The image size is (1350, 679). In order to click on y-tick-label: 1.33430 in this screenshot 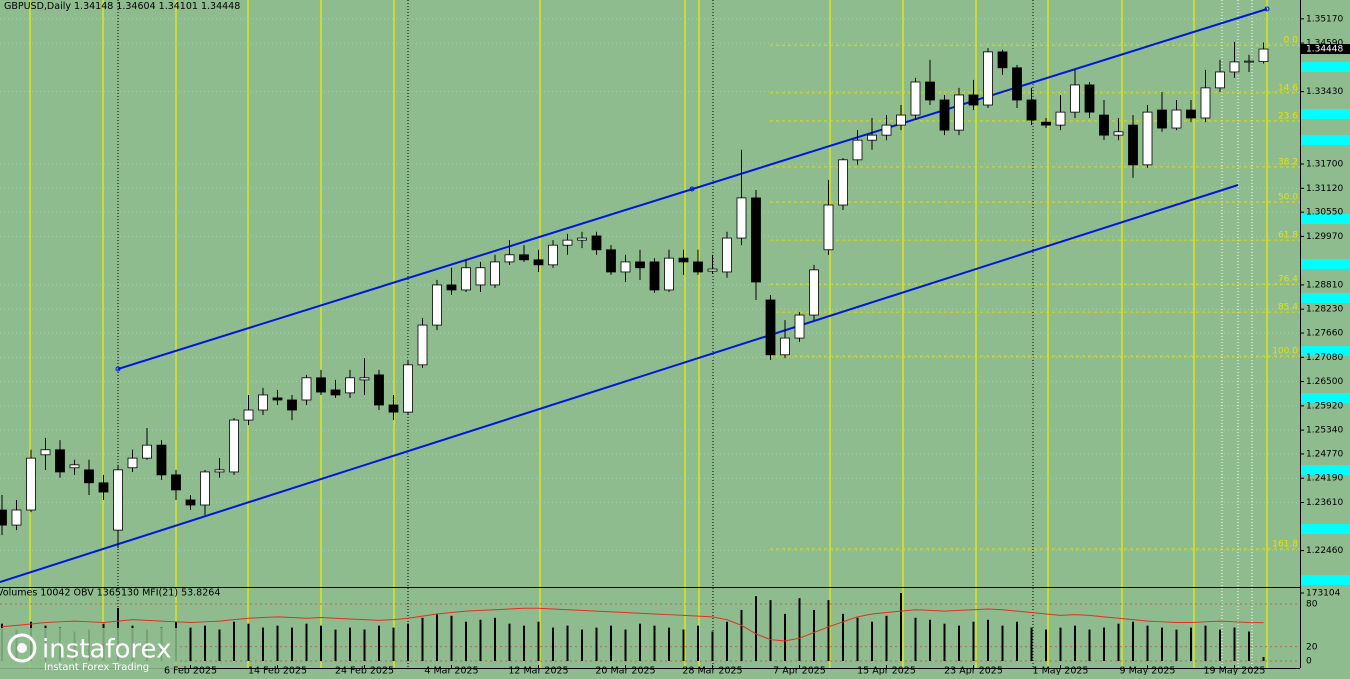, I will do `click(1324, 92)`.